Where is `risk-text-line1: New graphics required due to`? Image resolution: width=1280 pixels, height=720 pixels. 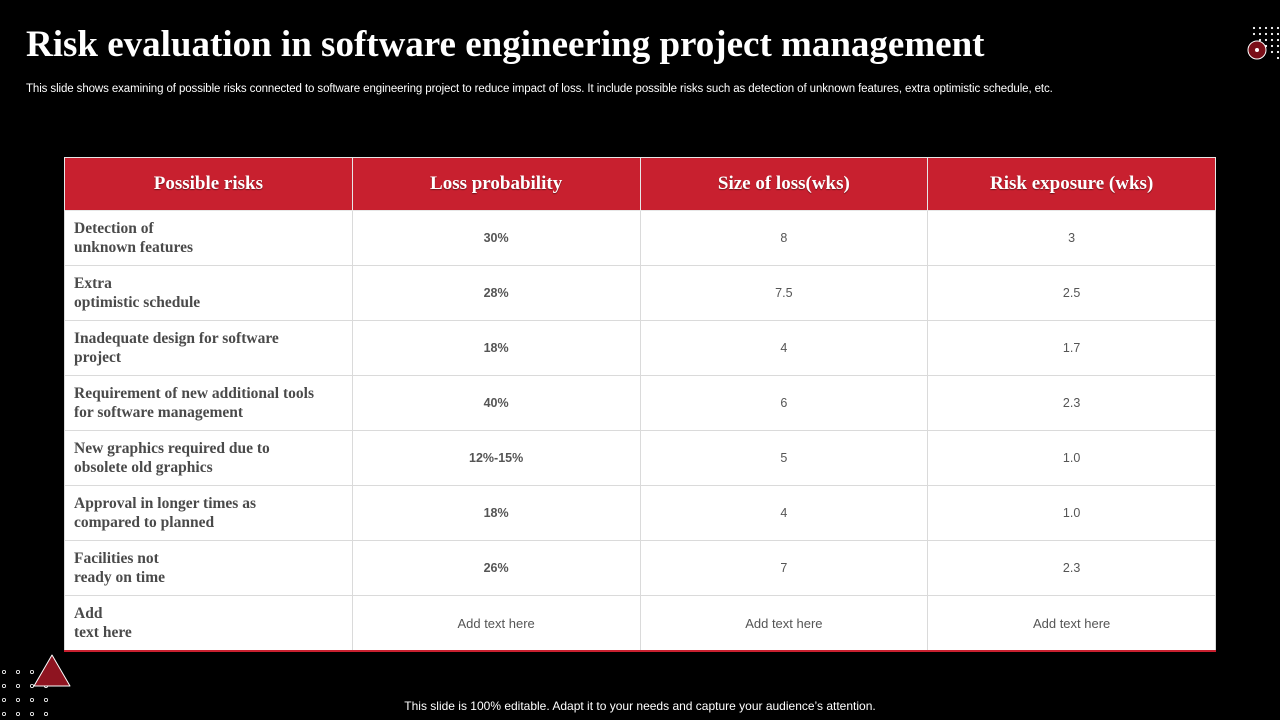 risk-text-line1: New graphics required due to is located at coordinates (172, 448).